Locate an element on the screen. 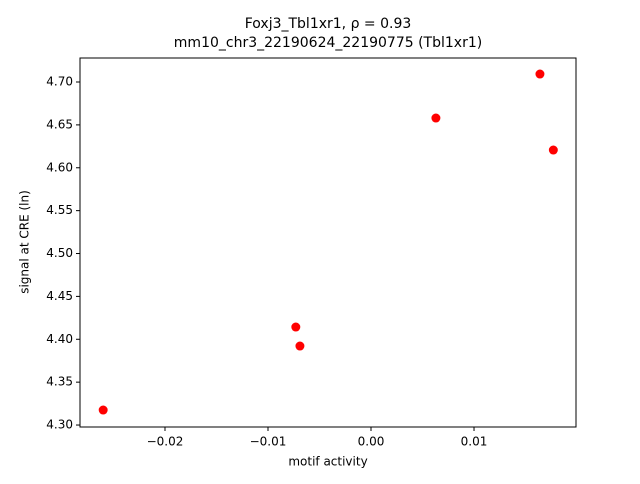 Image resolution: width=640 pixels, height=484 pixels. x-axis-label: motif activity is located at coordinates (327, 462).